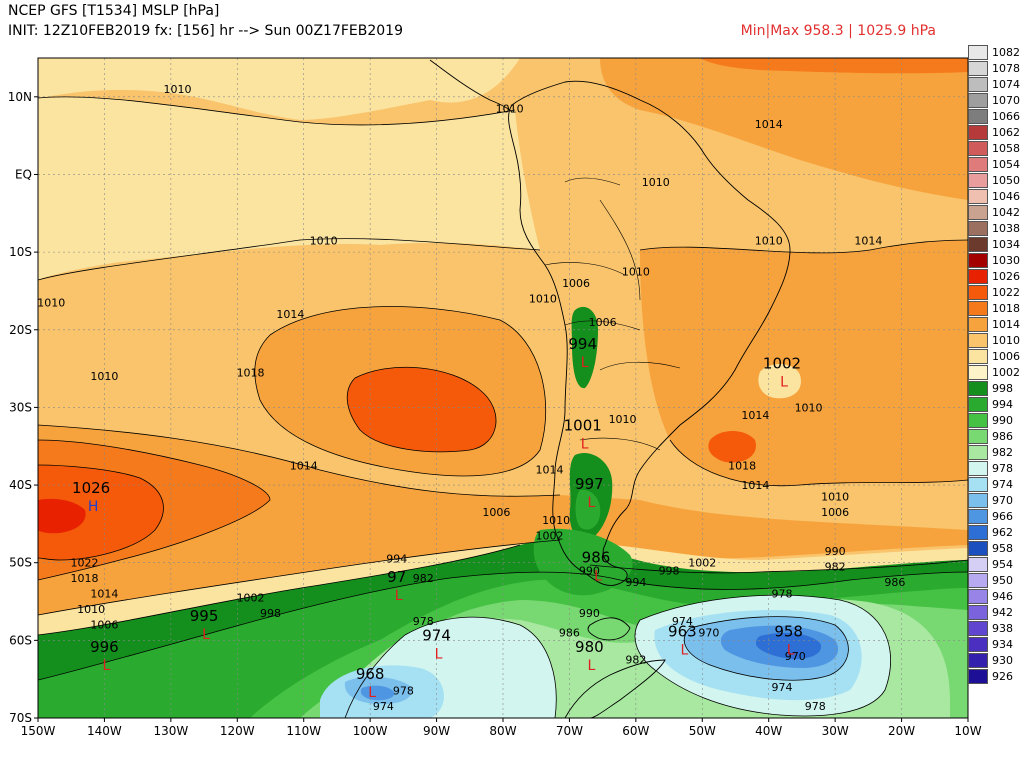 Image resolution: width=1024 pixels, height=768 pixels. What do you see at coordinates (1002, 580) in the screenshot?
I see `colorbar-label: 950` at bounding box center [1002, 580].